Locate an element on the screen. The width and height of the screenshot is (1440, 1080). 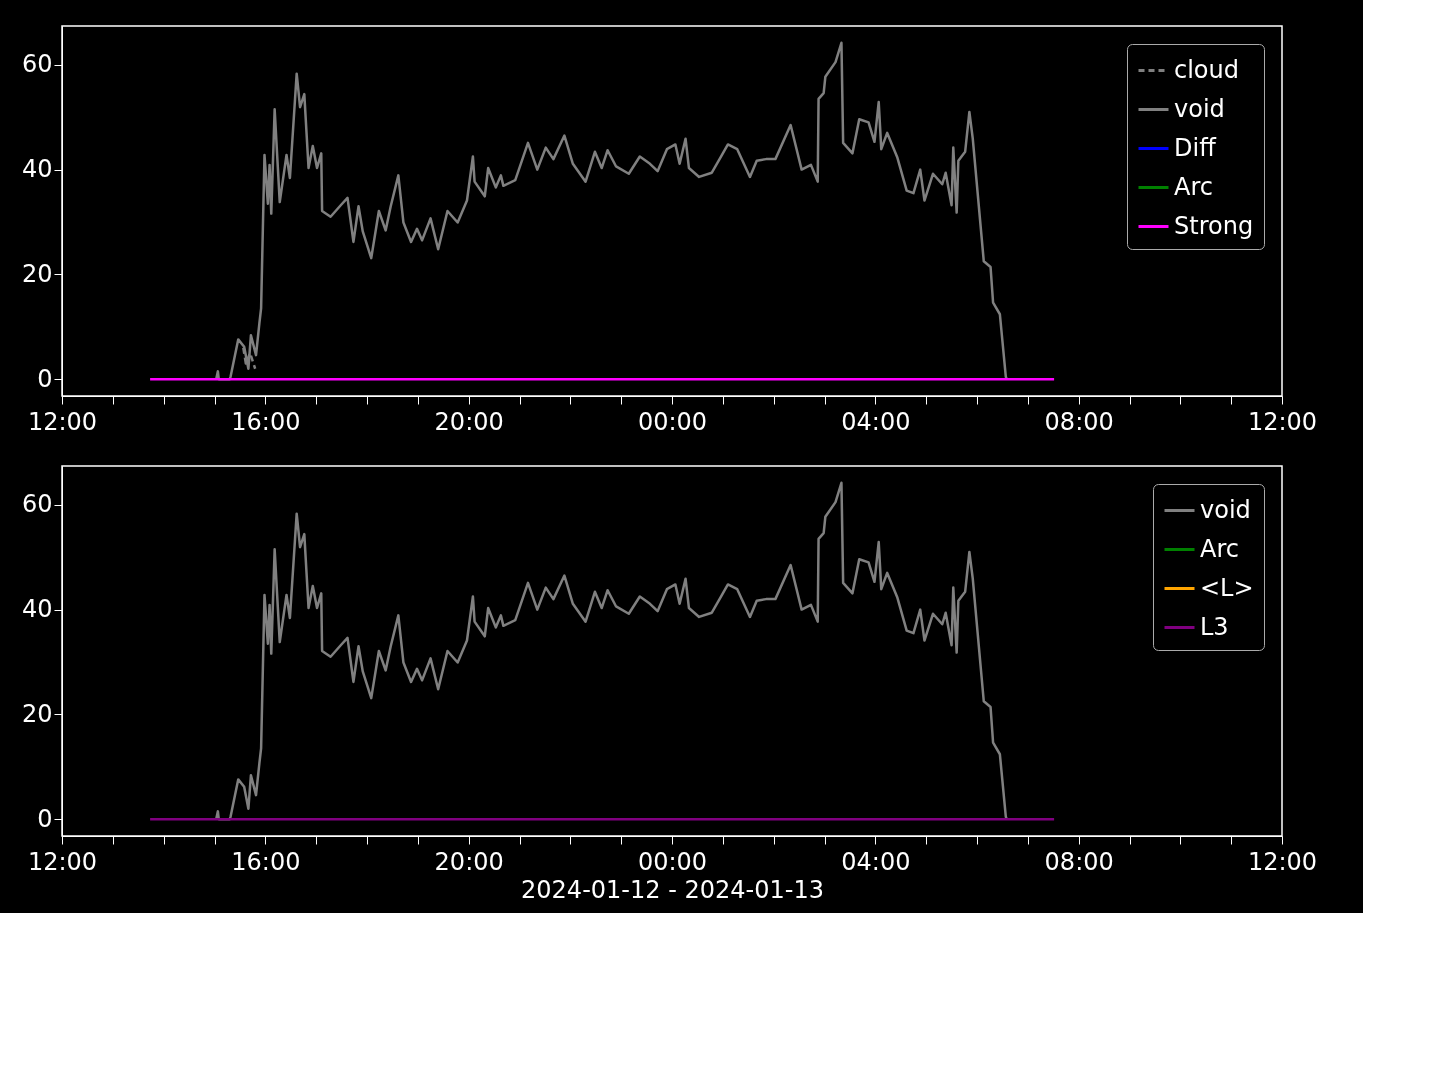
x-axis-title: 2024-01-12 - 2024-01-13 is located at coordinates (672, 889).